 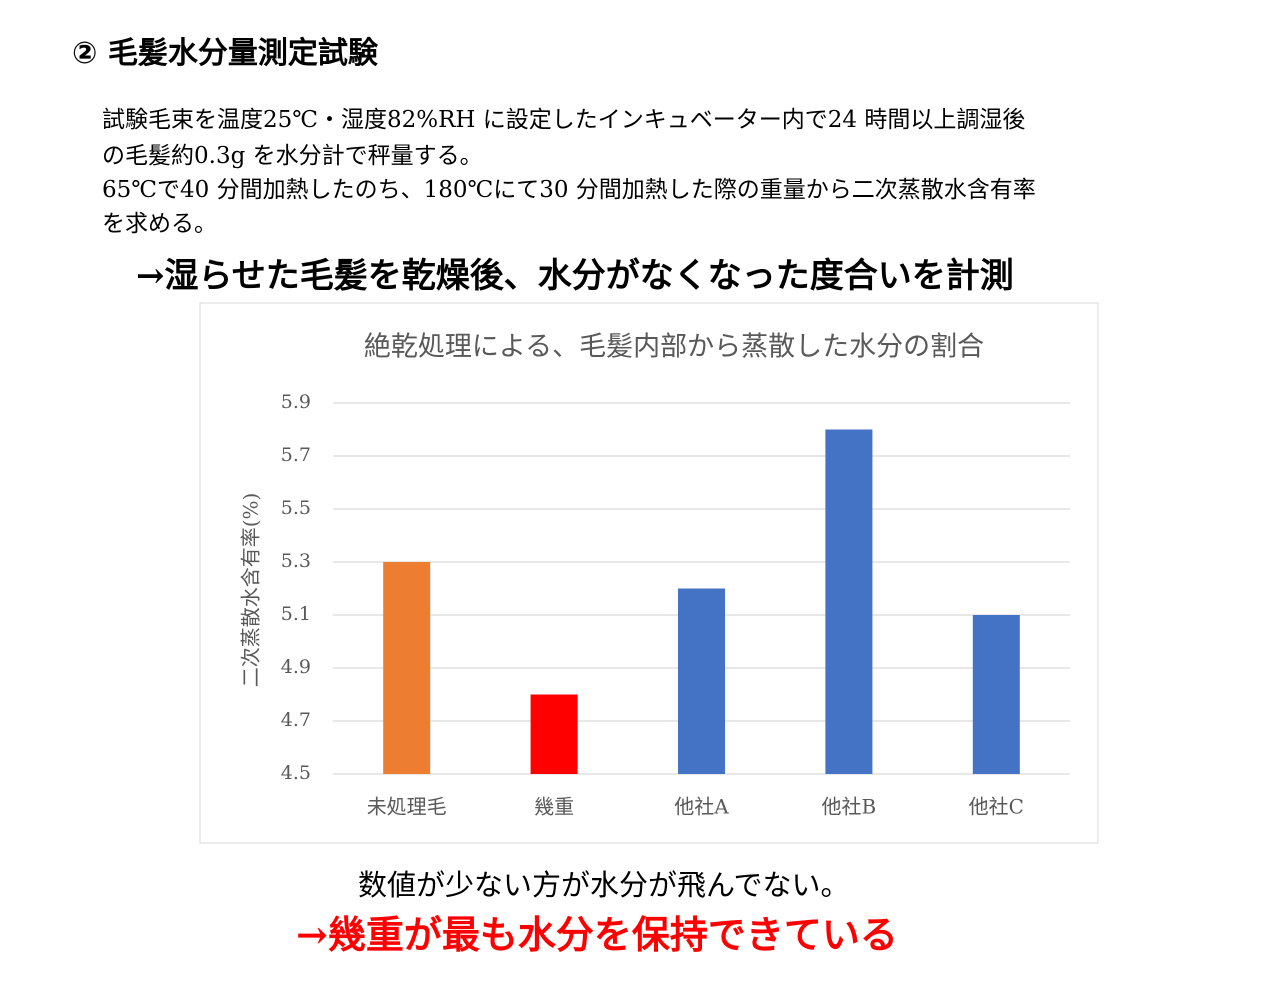 What do you see at coordinates (849, 807) in the screenshot?
I see `x-tick-label: 他社B` at bounding box center [849, 807].